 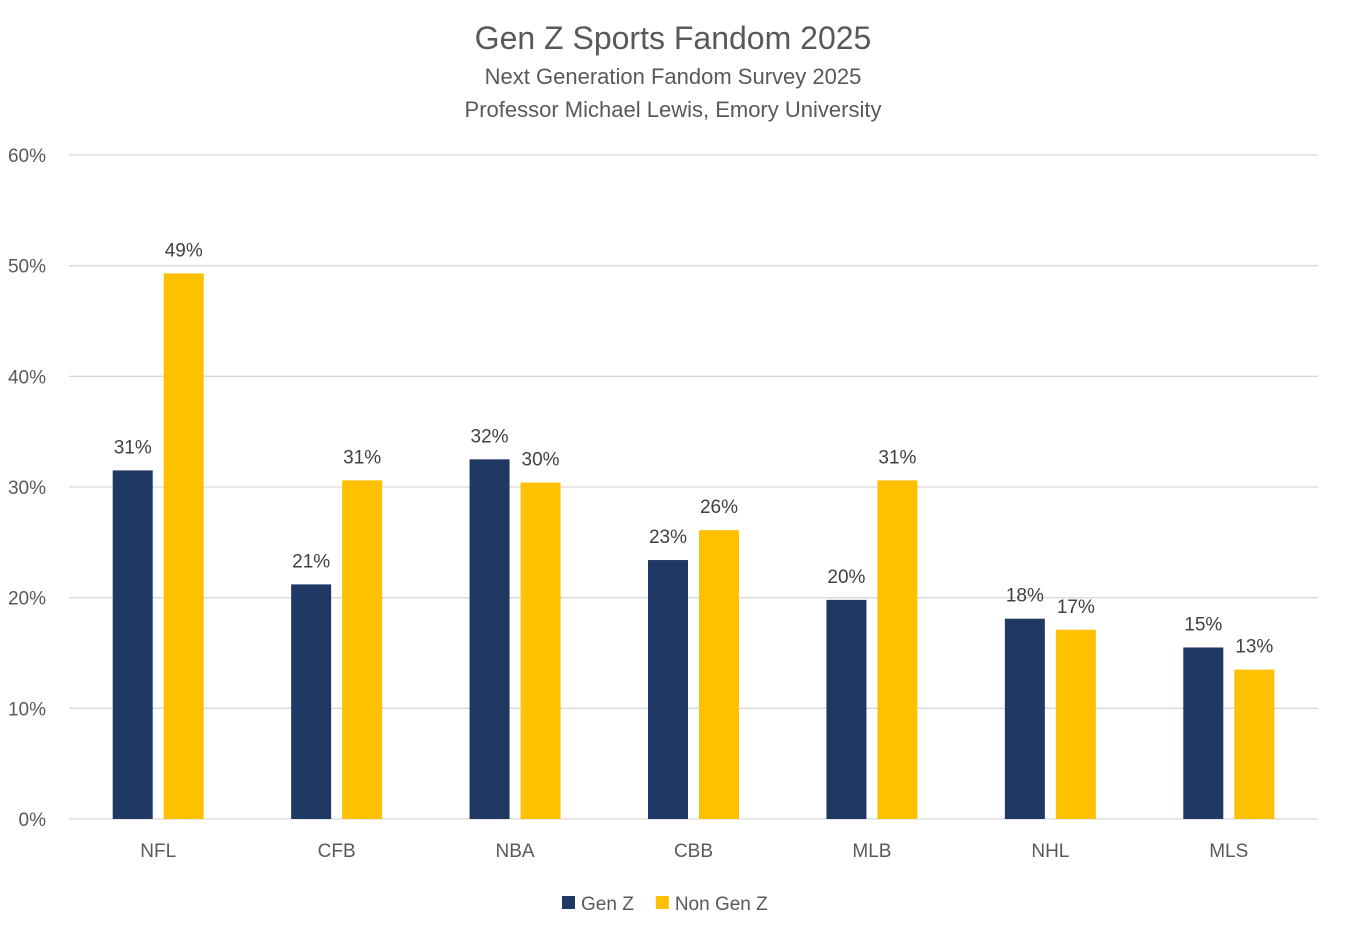 I want to click on data-label: 49%, so click(x=184, y=250).